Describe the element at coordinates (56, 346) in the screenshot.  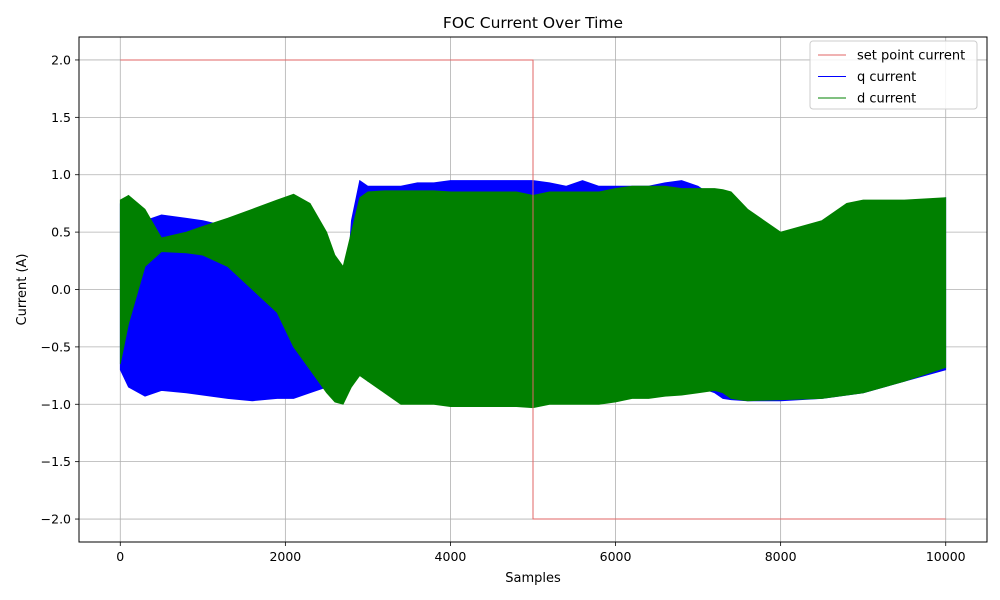
I see `y-tick-label: −0.5` at that location.